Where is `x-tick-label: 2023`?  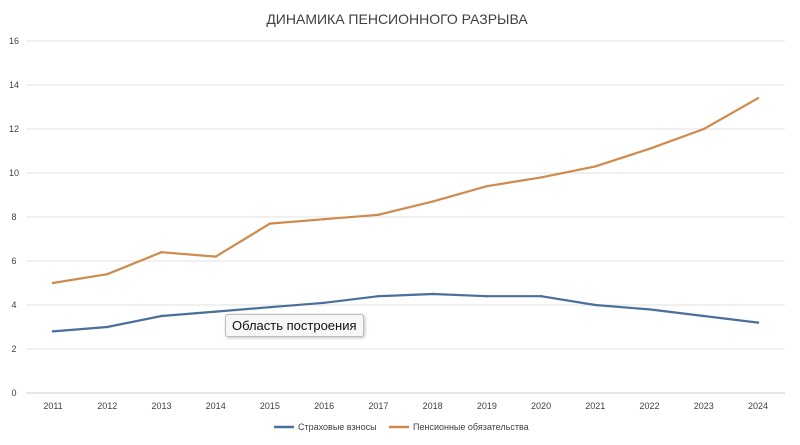 x-tick-label: 2023 is located at coordinates (704, 406).